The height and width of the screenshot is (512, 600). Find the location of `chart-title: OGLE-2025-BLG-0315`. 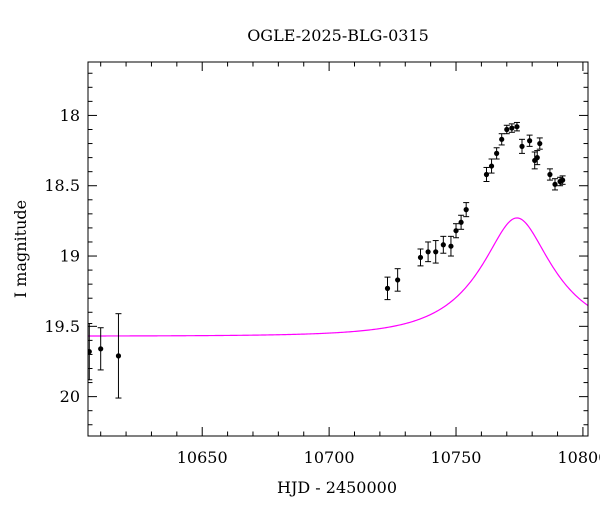

chart-title: OGLE-2025-BLG-0315 is located at coordinates (338, 35).